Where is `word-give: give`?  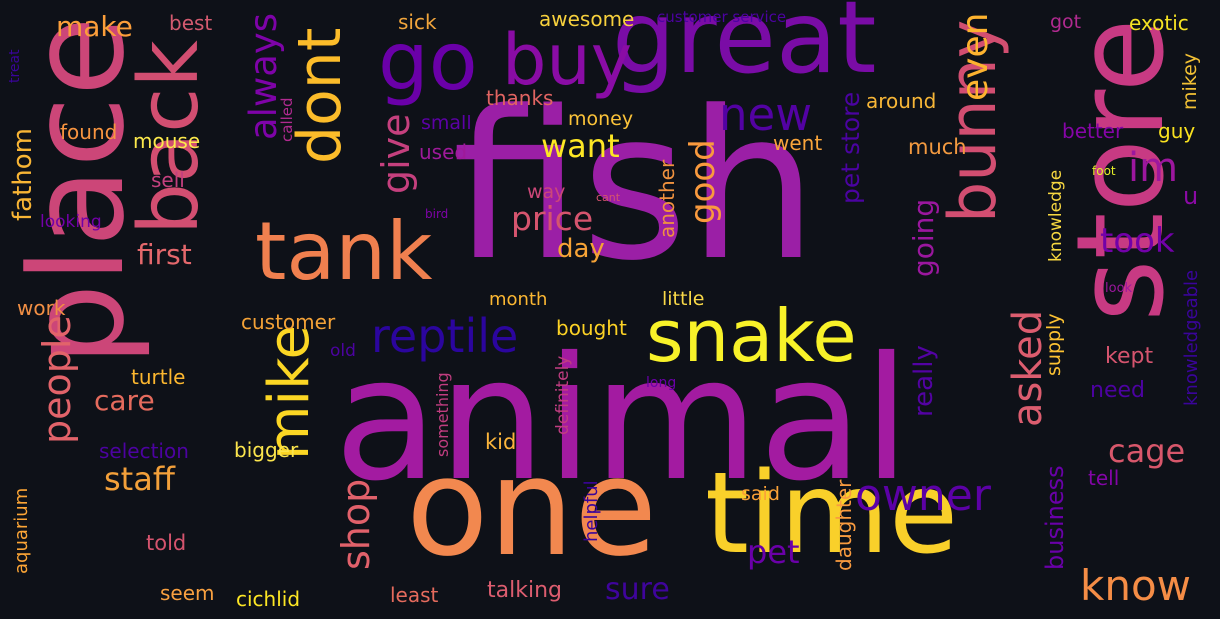 word-give: give is located at coordinates (396, 153).